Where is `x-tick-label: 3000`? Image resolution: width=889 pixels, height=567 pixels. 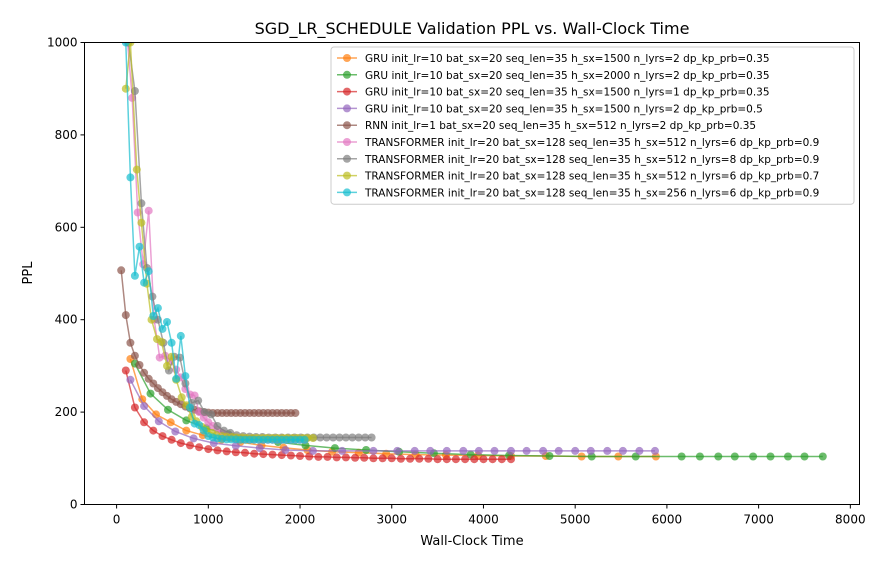 x-tick-label: 3000 is located at coordinates (391, 520).